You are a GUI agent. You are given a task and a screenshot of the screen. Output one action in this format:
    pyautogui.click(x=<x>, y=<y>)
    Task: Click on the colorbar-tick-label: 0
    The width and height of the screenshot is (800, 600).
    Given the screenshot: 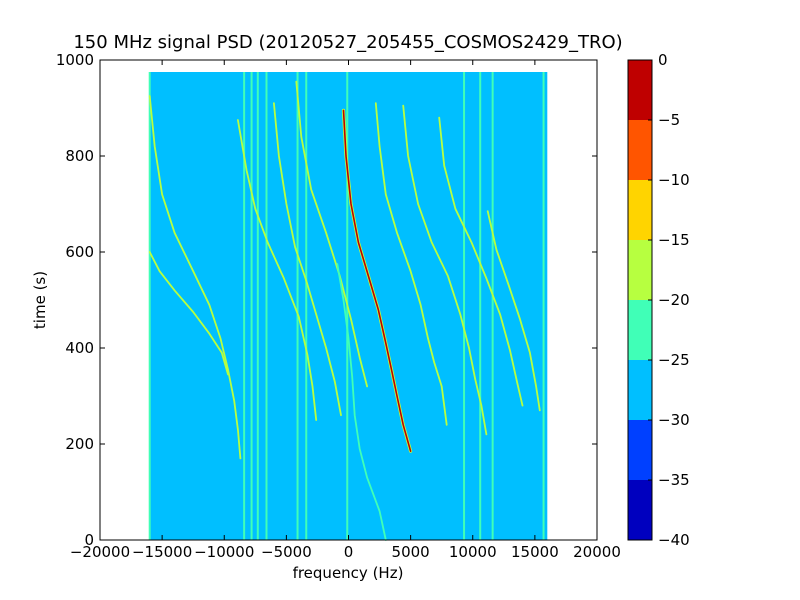 What is the action you would take?
    pyautogui.click(x=663, y=60)
    